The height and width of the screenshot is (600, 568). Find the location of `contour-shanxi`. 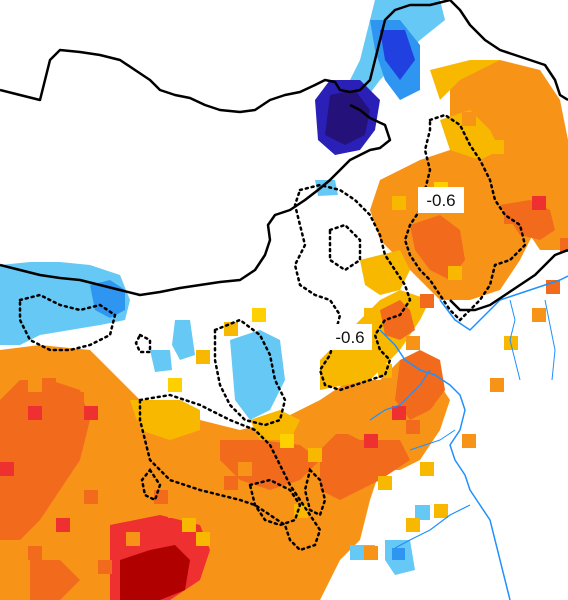

contour-shanxi is located at coordinates (250, 372).